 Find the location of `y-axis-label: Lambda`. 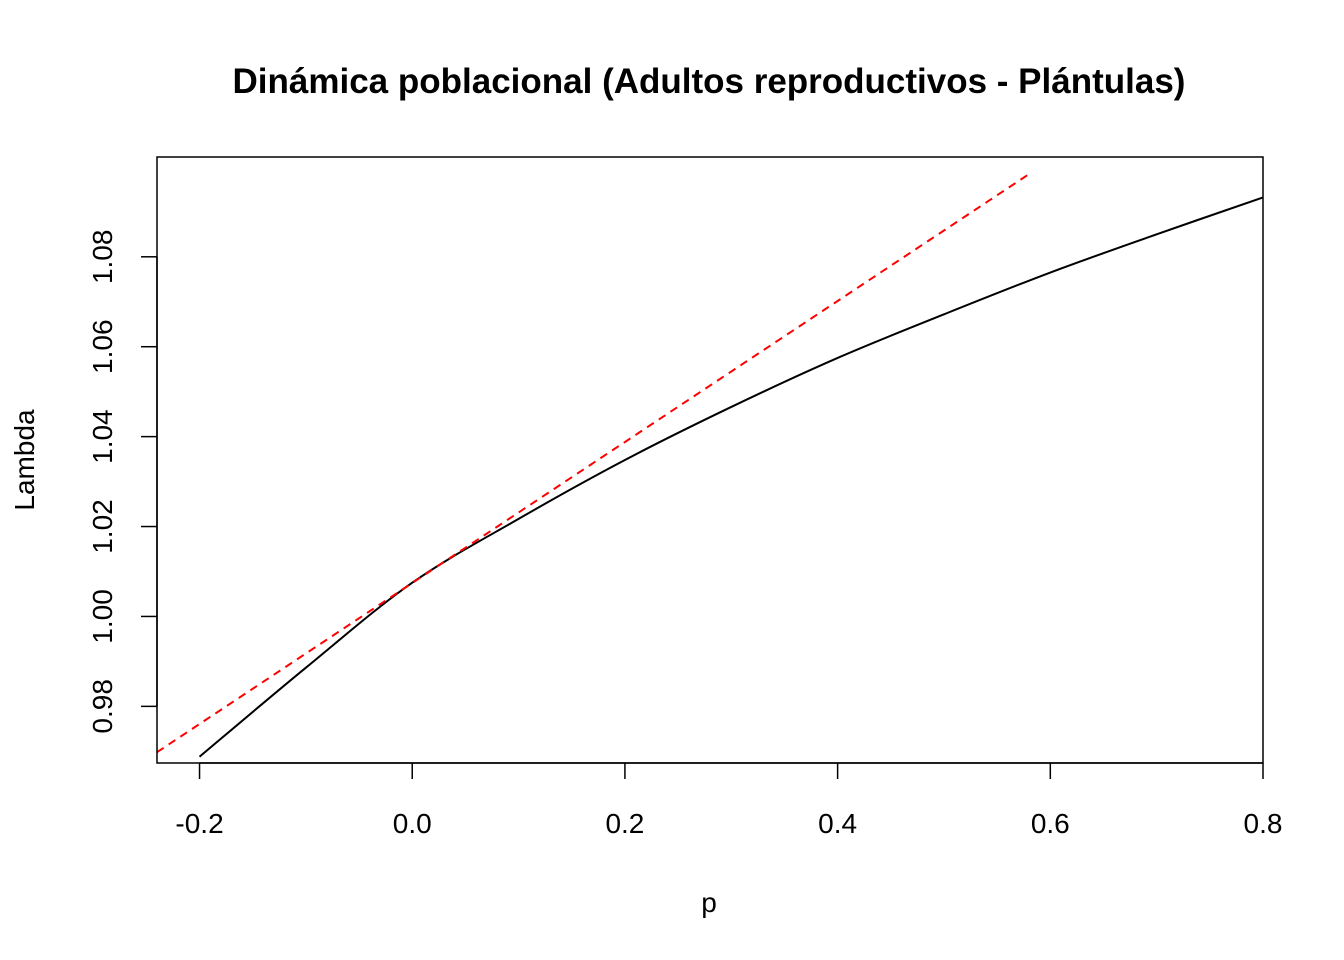

y-axis-label: Lambda is located at coordinates (24, 460).